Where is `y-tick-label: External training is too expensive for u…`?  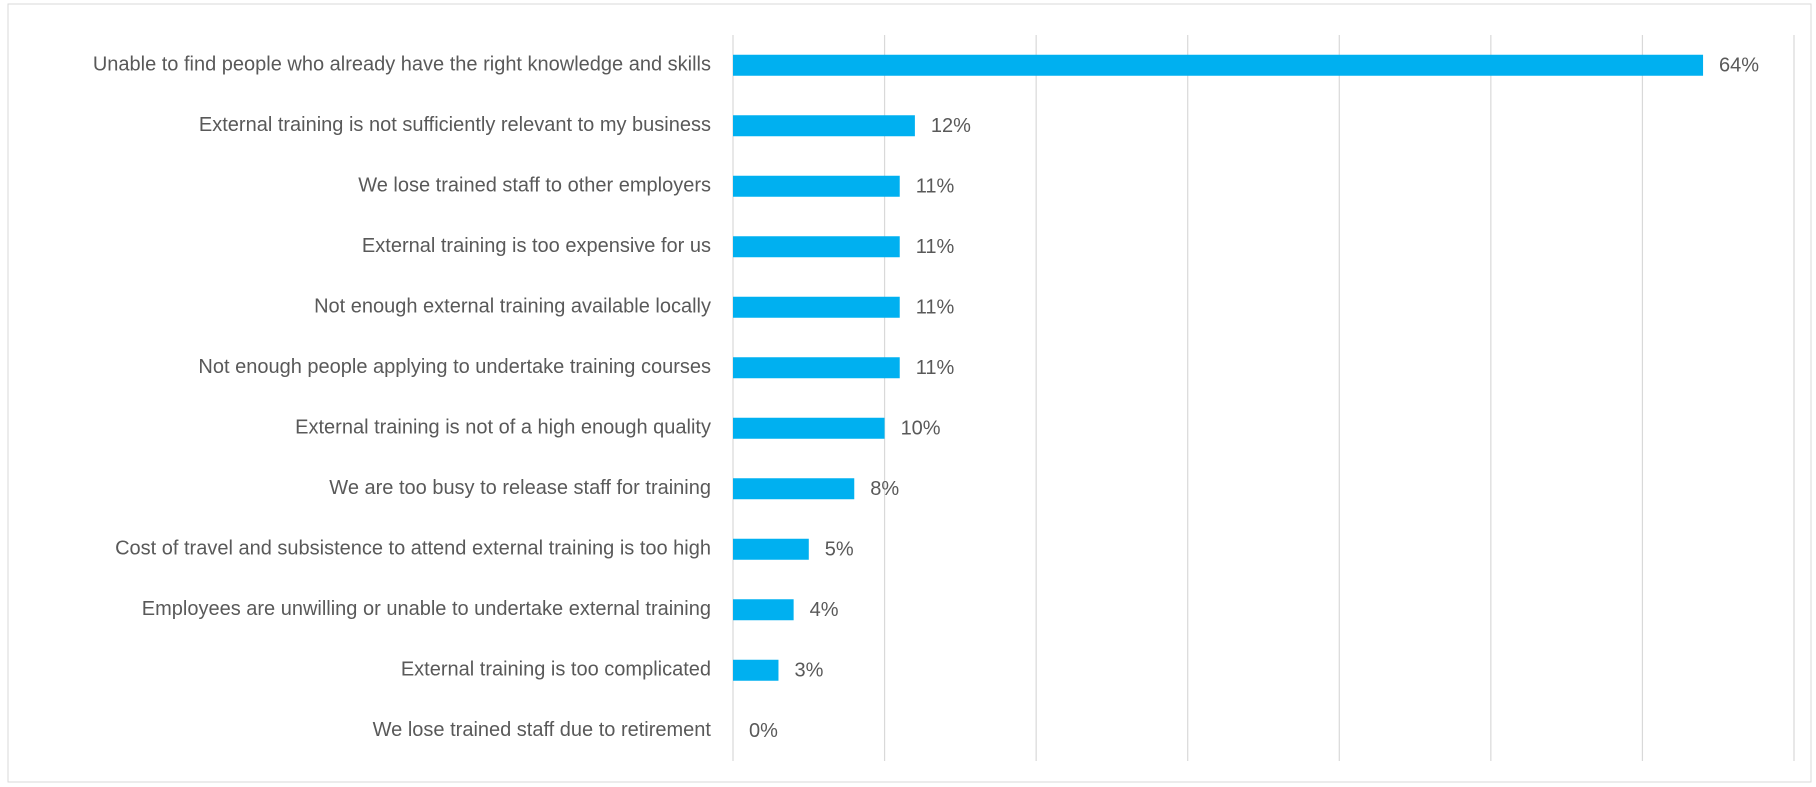 y-tick-label: External training is too expensive for u… is located at coordinates (536, 246).